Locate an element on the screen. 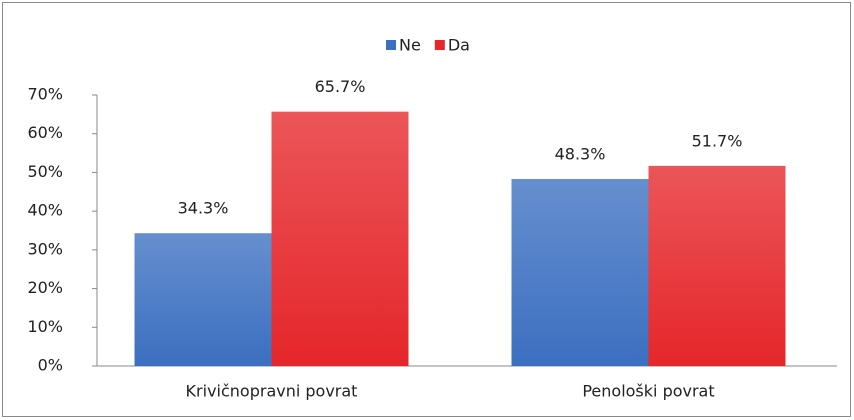 This screenshot has height=420, width=854. value-label: 34.3% is located at coordinates (203, 208).